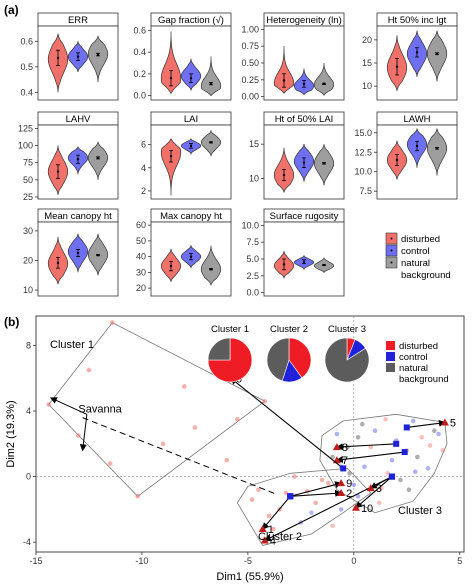 Image resolution: width=474 pixels, height=586 pixels. I want to click on y-tick-label: 40, so click(141, 257).